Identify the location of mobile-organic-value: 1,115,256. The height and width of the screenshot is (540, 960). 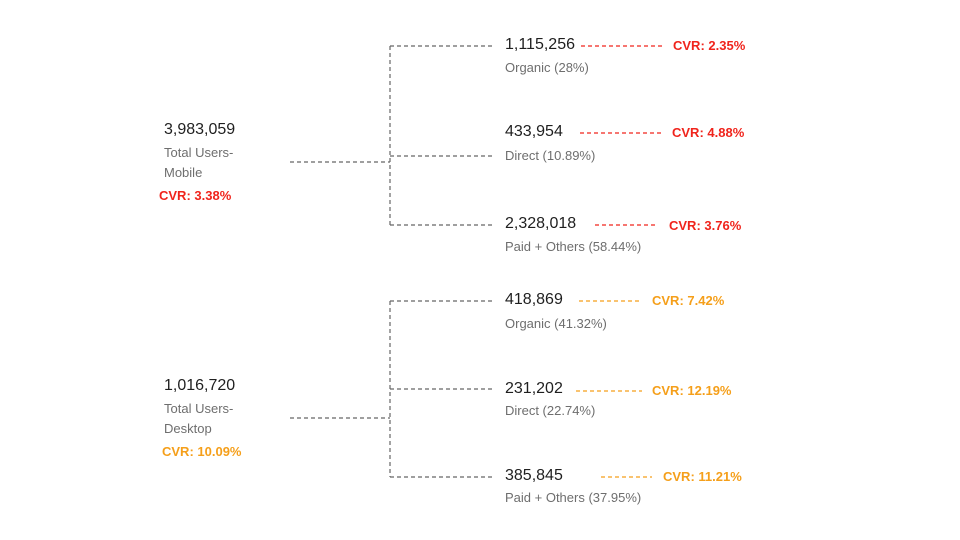
(540, 44).